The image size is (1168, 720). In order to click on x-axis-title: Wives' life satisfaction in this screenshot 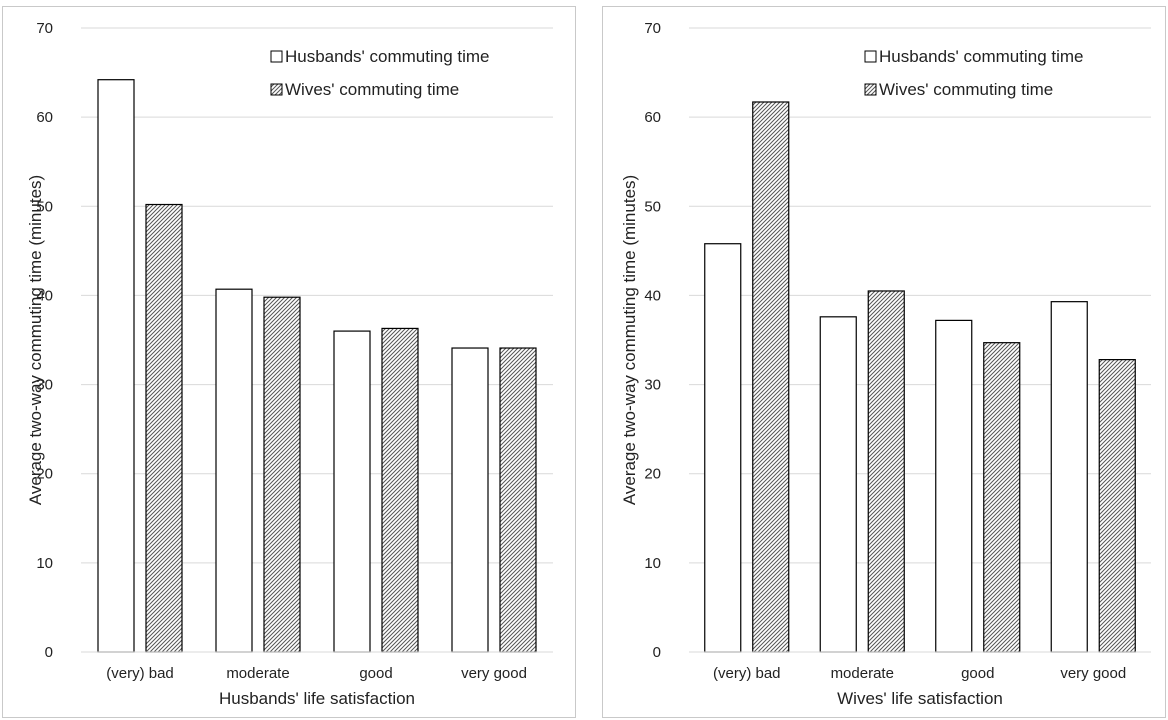, I will do `click(920, 698)`.